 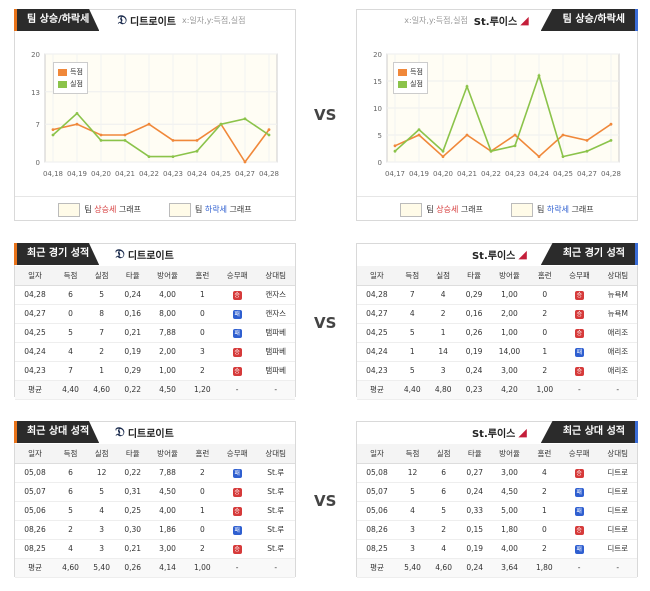 I want to click on table-cell: 05,08, so click(x=377, y=473).